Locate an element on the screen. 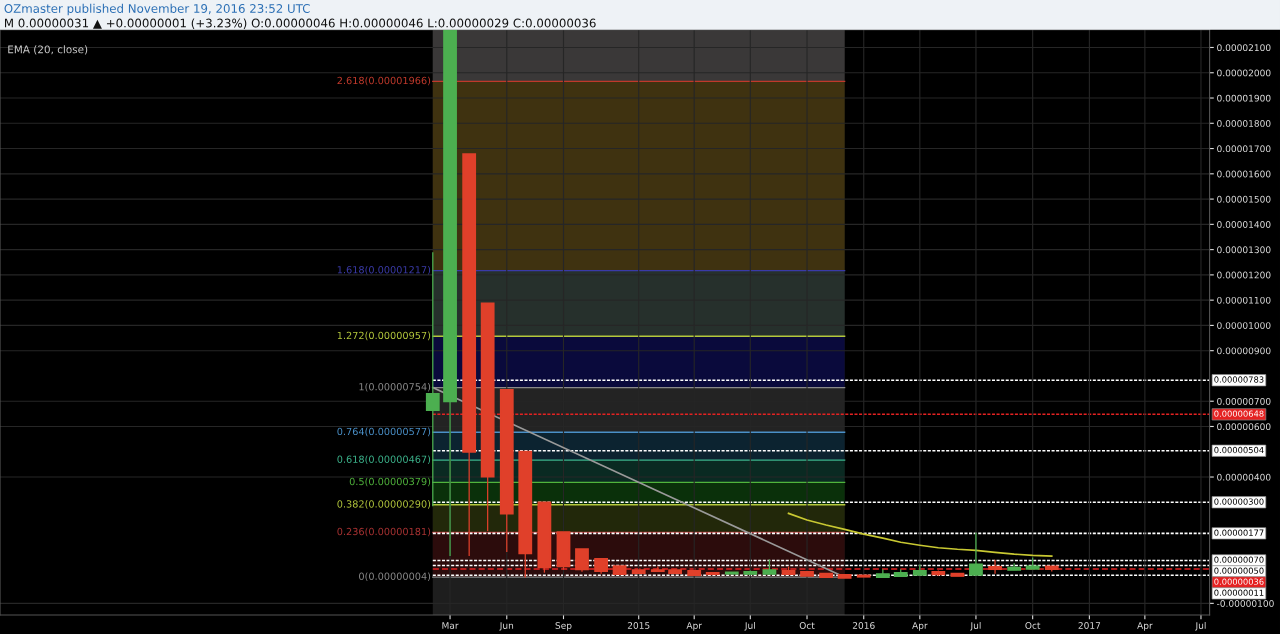  y-tick-label: 0.00001800 is located at coordinates (1244, 123).